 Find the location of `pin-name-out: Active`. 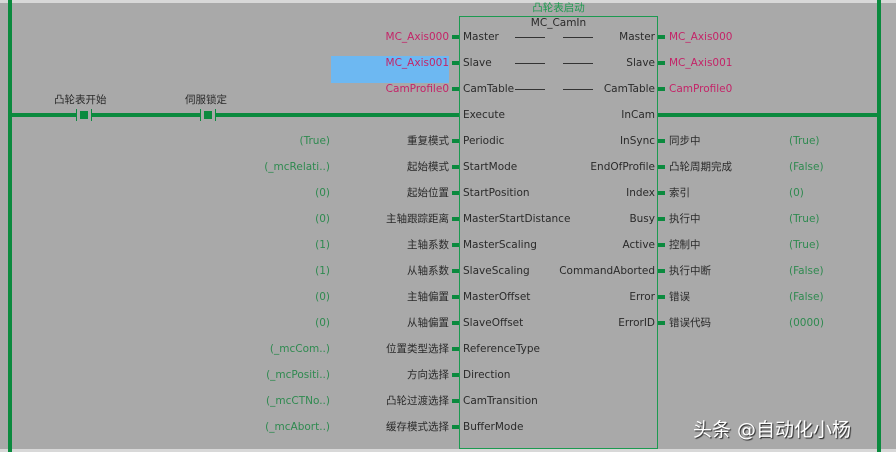

pin-name-out: Active is located at coordinates (638, 245).